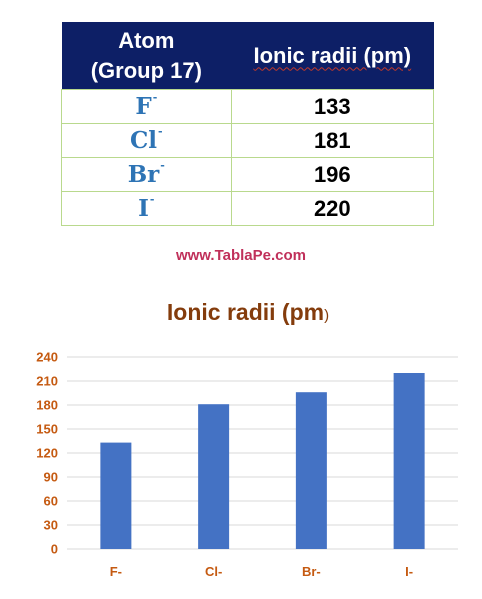  Describe the element at coordinates (332, 56) in the screenshot. I see `header-ionic-radii: Ionic radii (pm)` at that location.